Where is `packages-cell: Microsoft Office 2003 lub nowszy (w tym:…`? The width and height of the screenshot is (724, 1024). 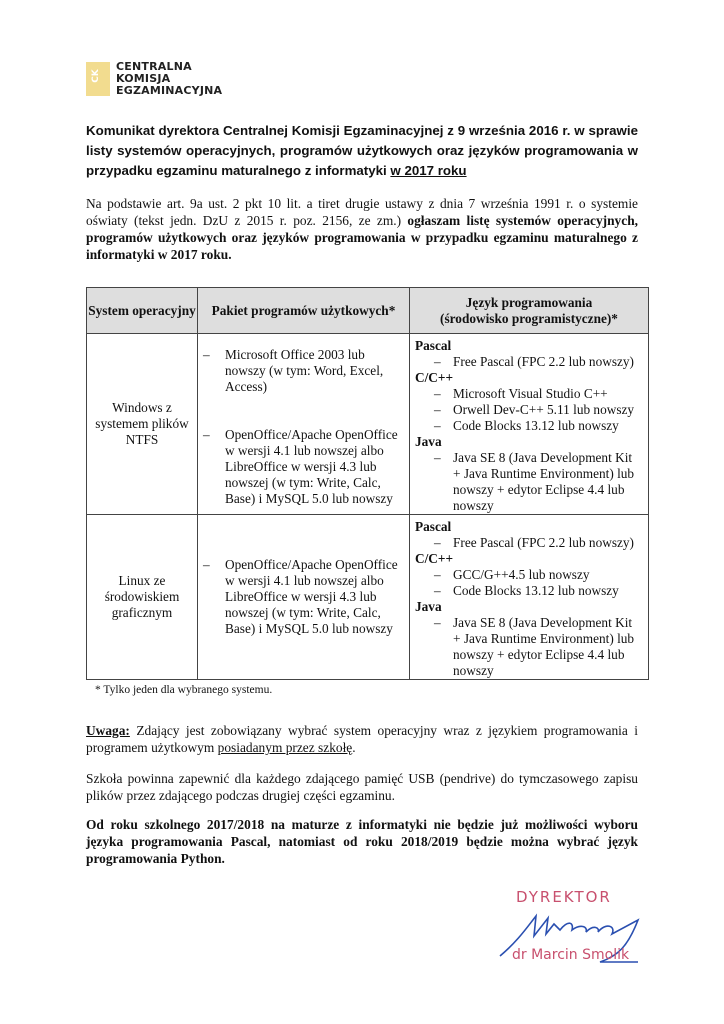
packages-cell: Microsoft Office 2003 lub nowszy (w tym:… is located at coordinates (303, 424).